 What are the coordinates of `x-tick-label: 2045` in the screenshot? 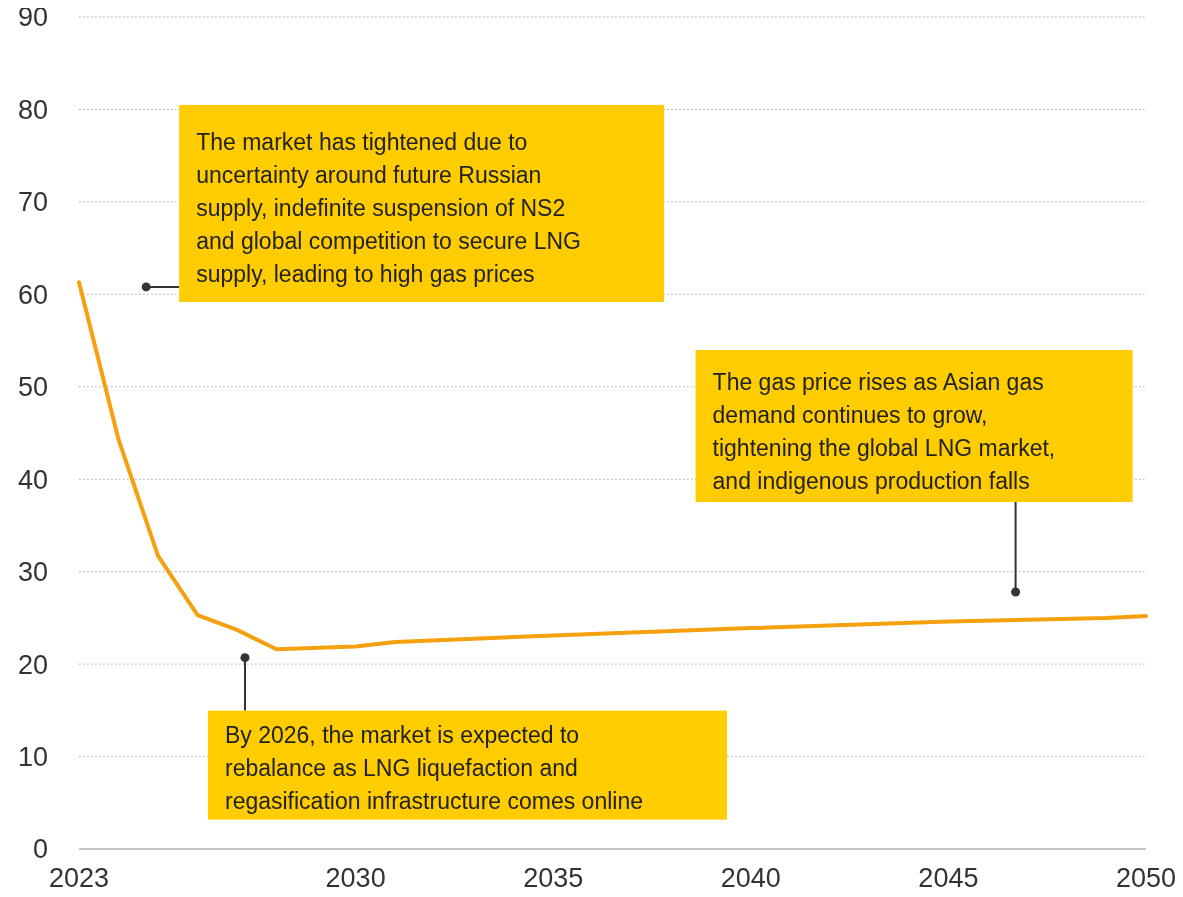 It's located at (948, 878).